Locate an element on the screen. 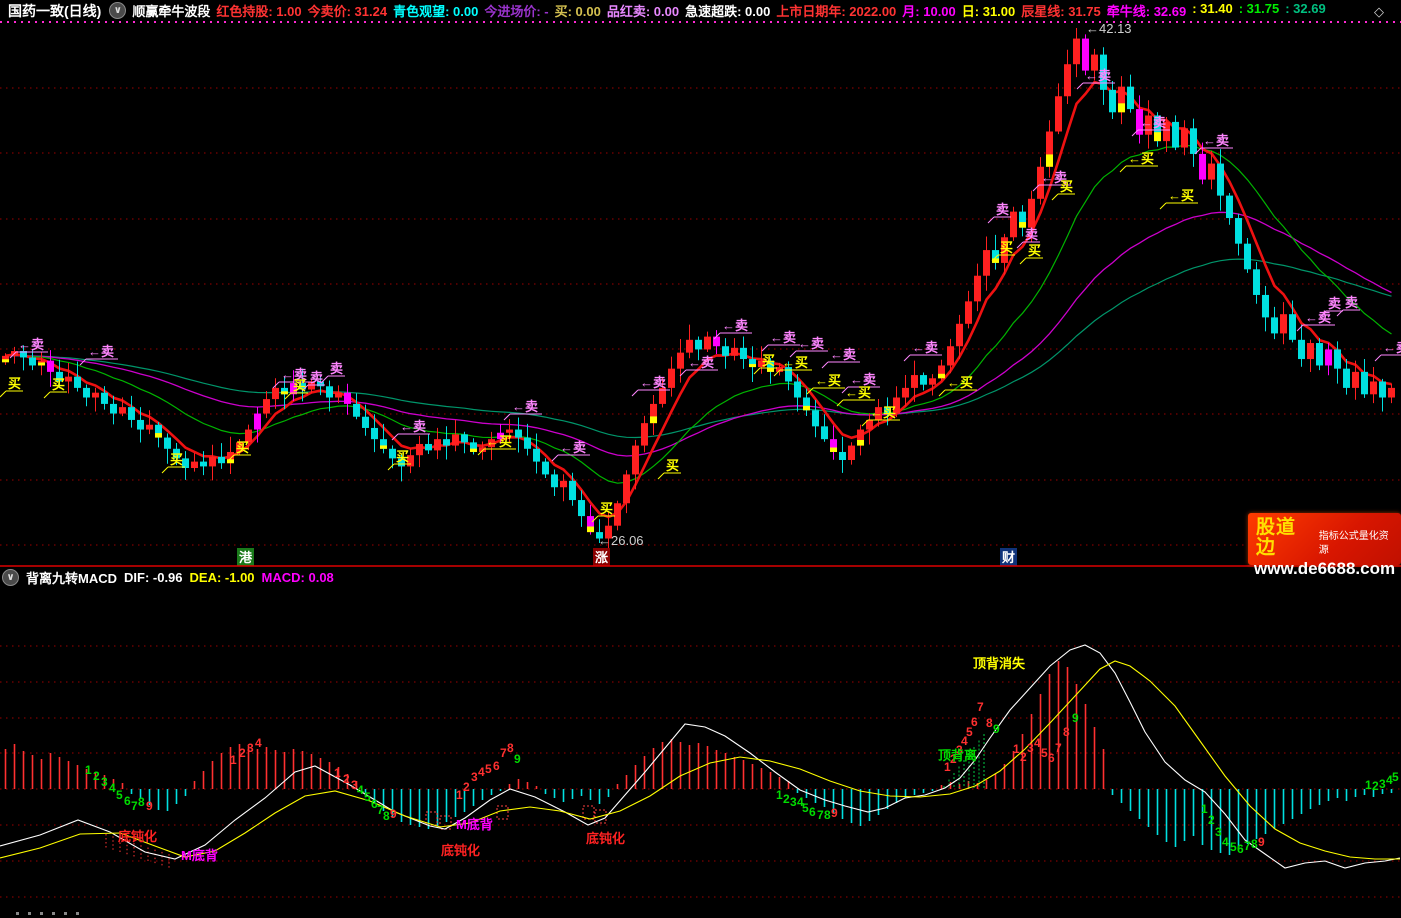 The image size is (1401, 918). param-value: 日: 31.00 is located at coordinates (988, 11).